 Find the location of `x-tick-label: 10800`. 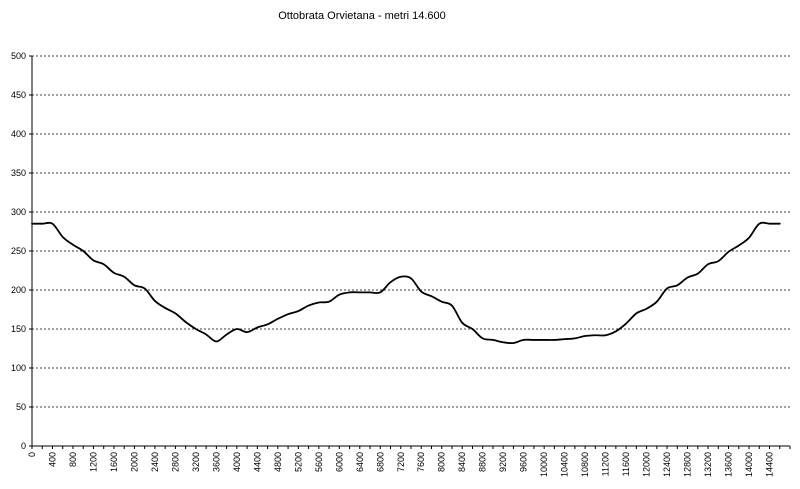

x-tick-label: 10800 is located at coordinates (585, 464).